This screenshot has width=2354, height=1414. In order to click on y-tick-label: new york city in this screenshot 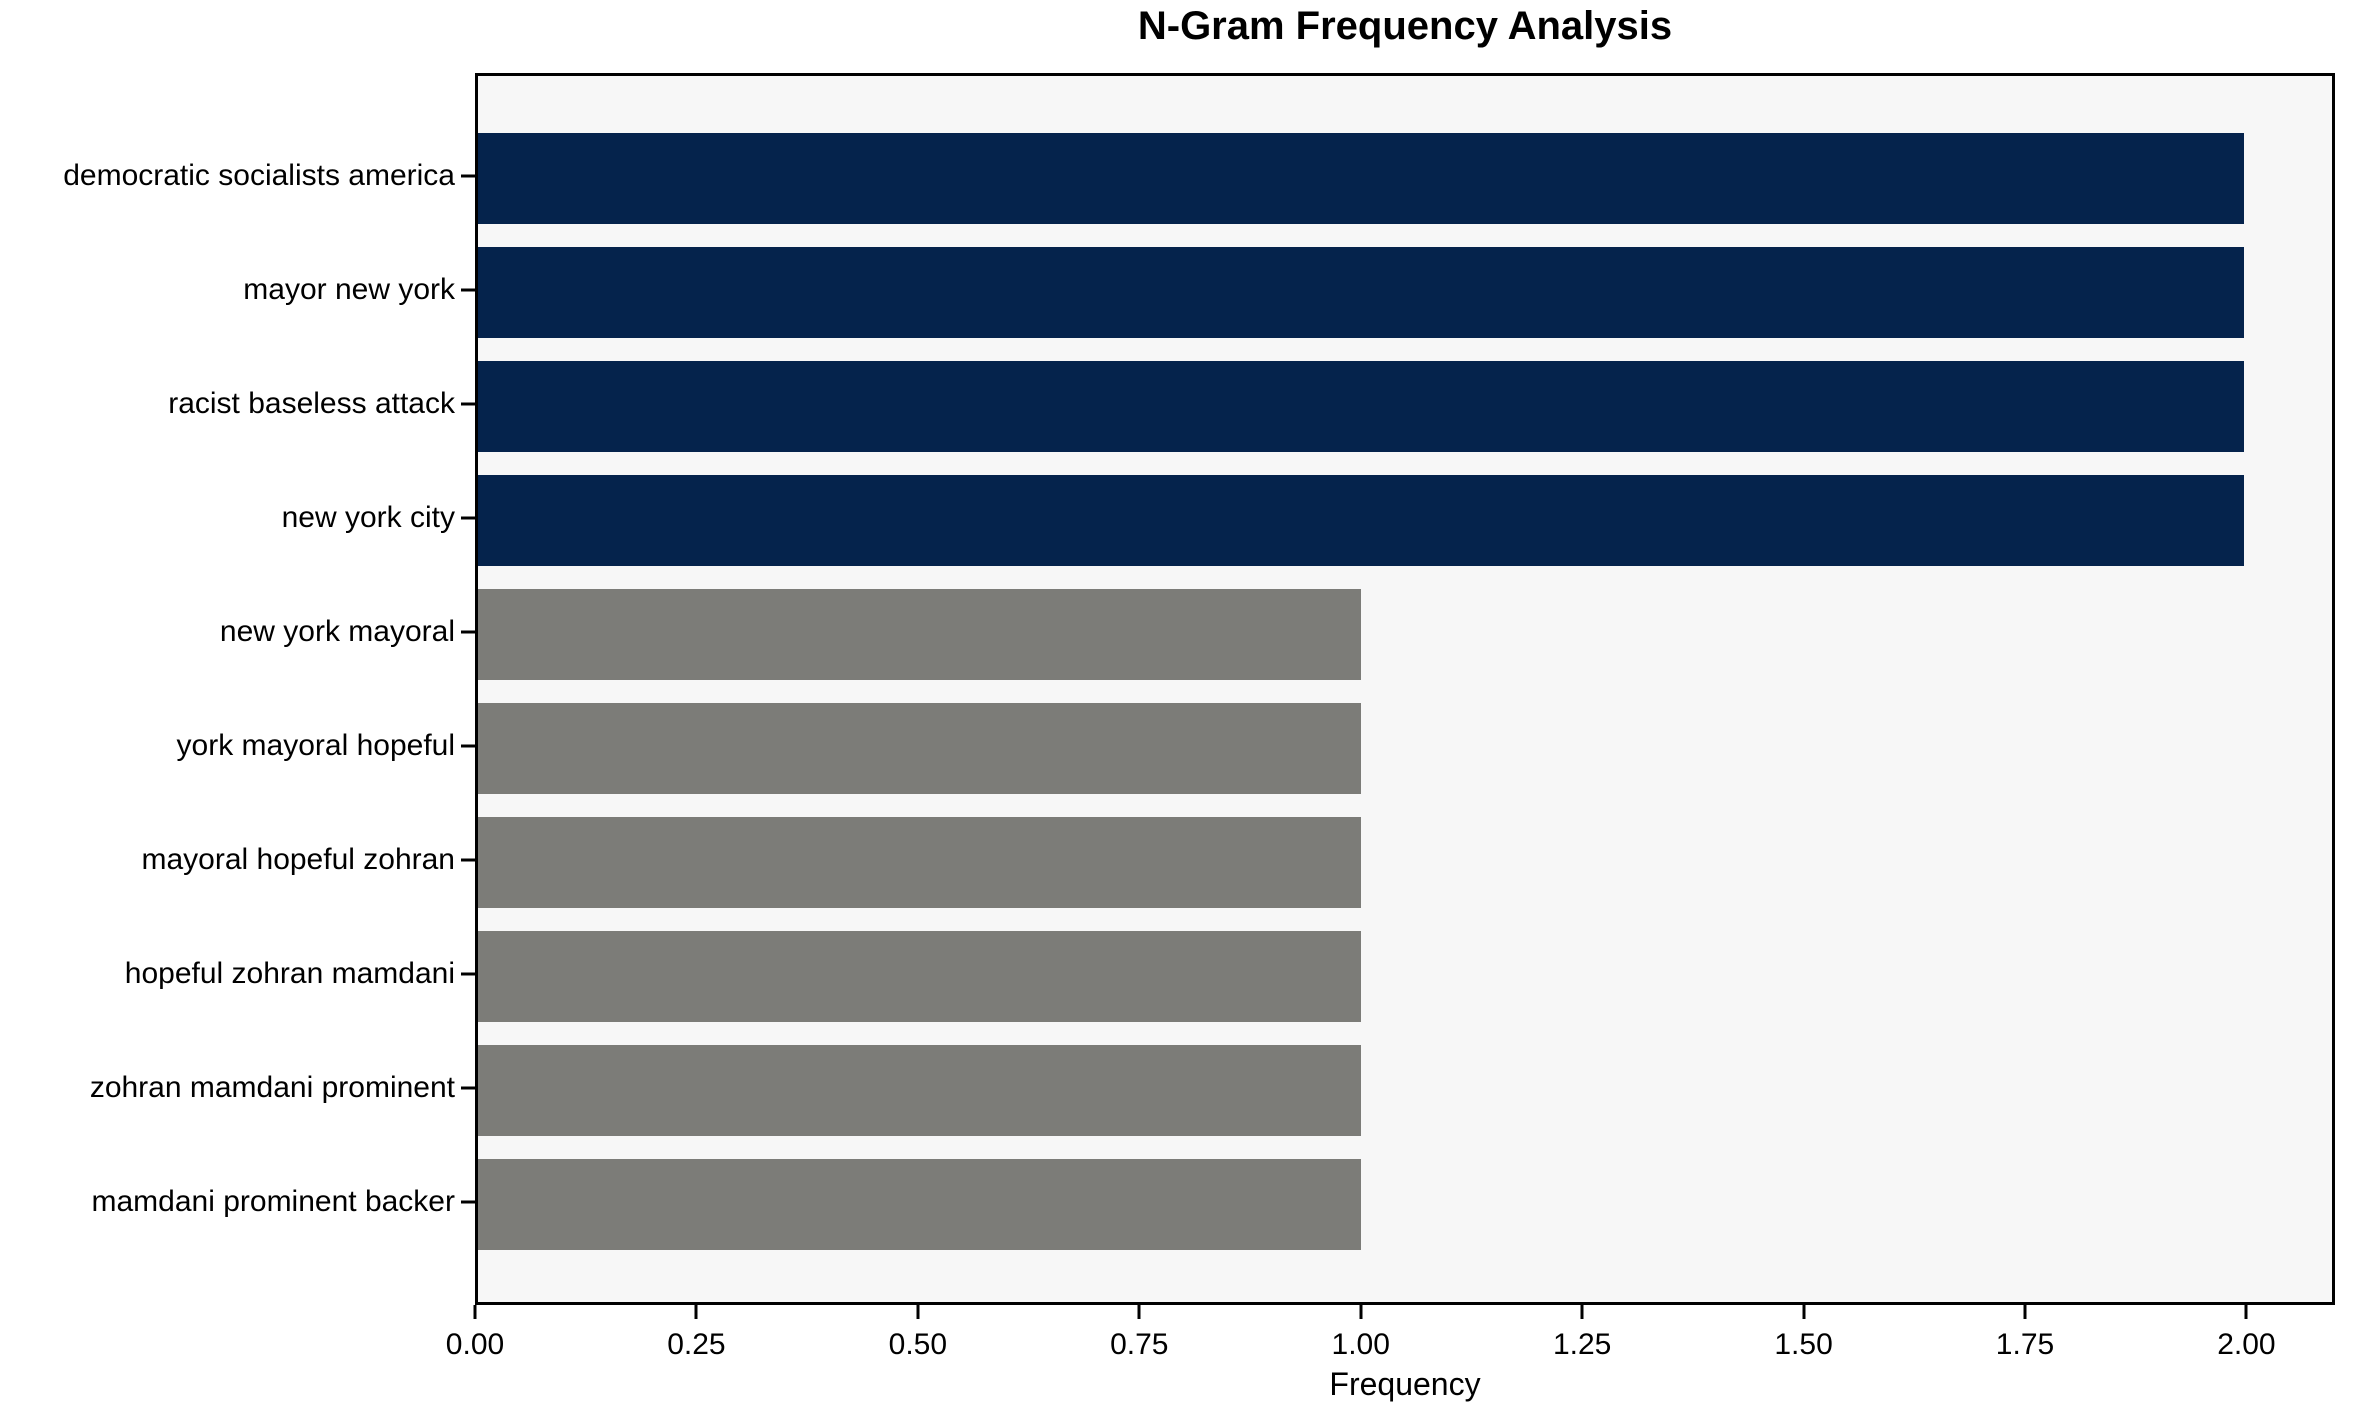, I will do `click(368, 517)`.